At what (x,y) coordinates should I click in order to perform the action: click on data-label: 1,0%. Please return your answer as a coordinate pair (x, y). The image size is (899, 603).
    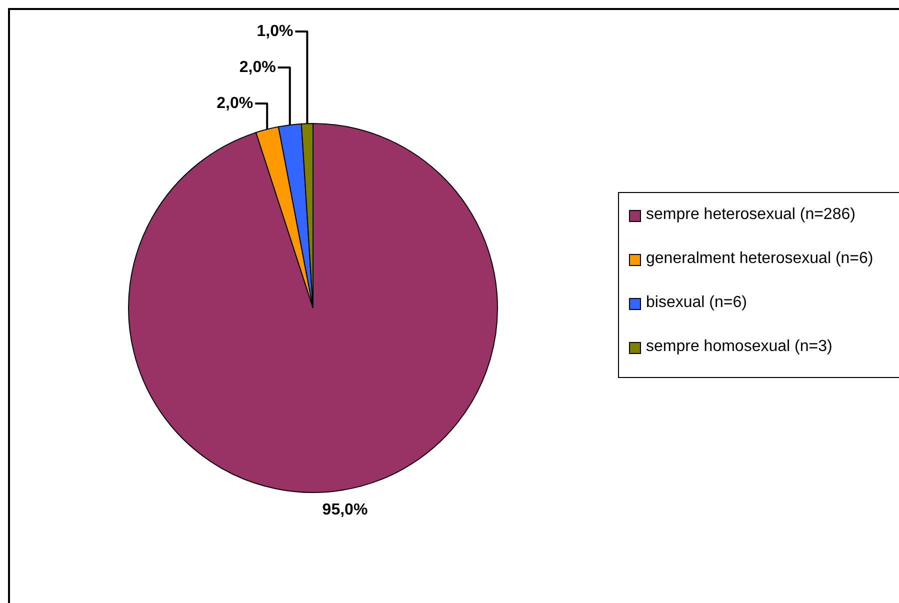
    Looking at the image, I should click on (275, 31).